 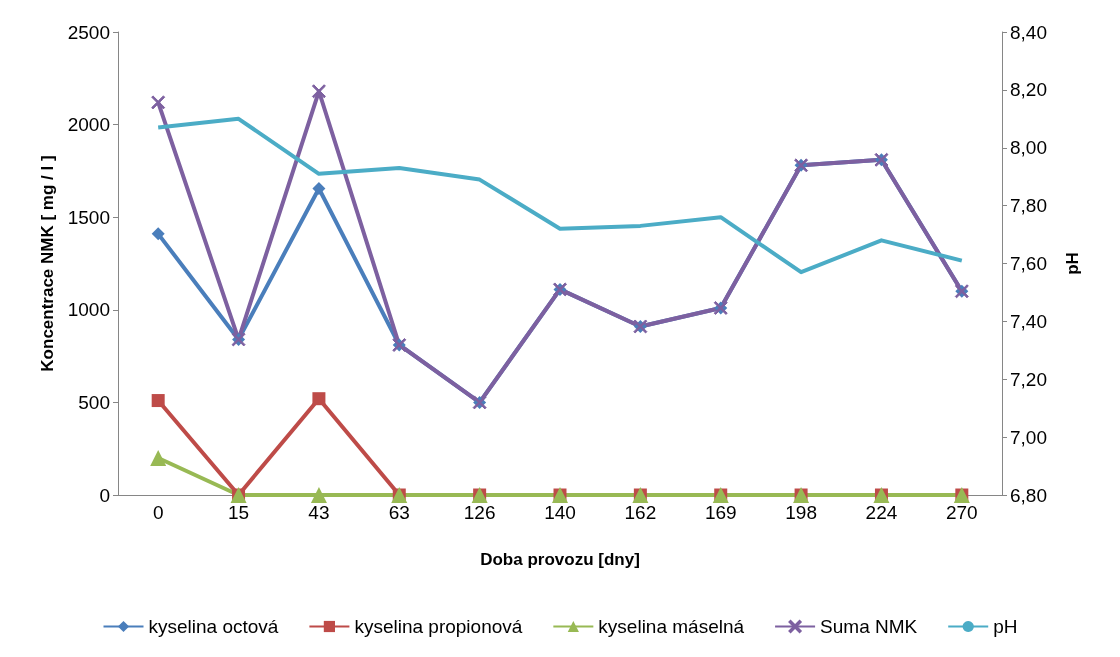 I want to click on x-tick-label: 224, so click(x=881, y=512).